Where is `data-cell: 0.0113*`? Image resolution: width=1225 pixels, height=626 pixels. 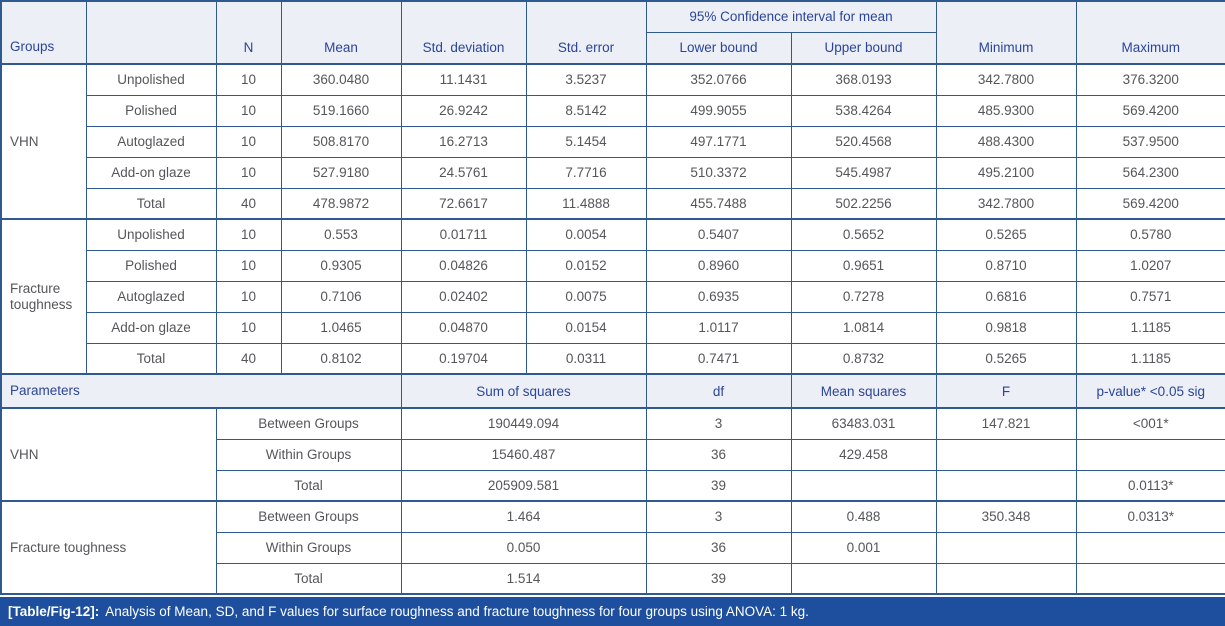
data-cell: 0.0113* is located at coordinates (1150, 485).